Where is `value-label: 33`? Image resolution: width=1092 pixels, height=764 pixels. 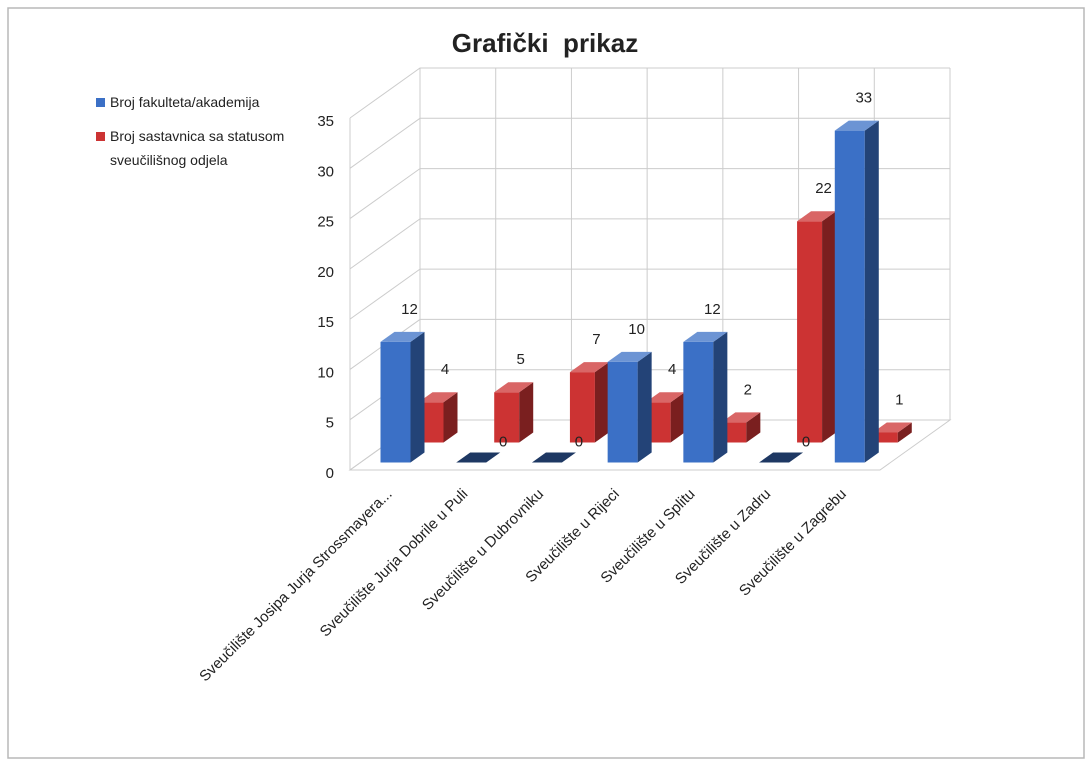
value-label: 33 is located at coordinates (863, 98).